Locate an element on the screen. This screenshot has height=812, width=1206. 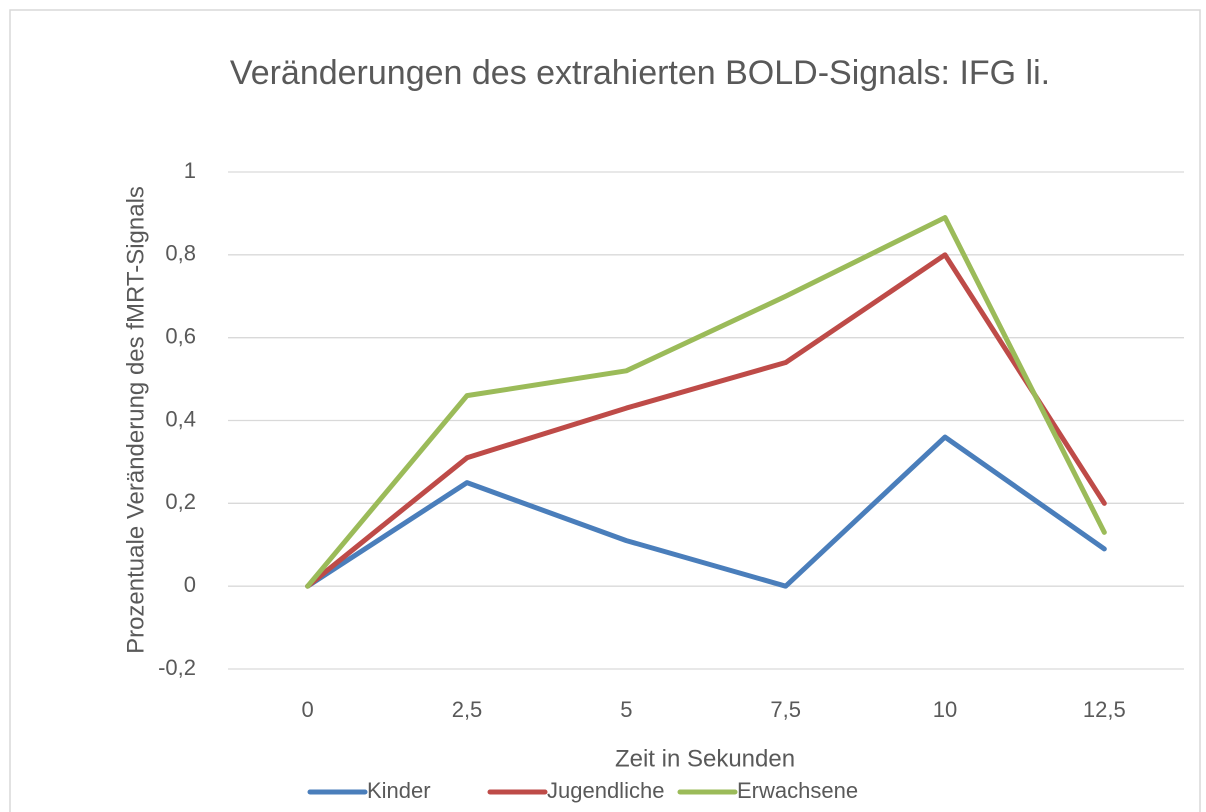
x-tick-label: 12,5 is located at coordinates (1104, 709).